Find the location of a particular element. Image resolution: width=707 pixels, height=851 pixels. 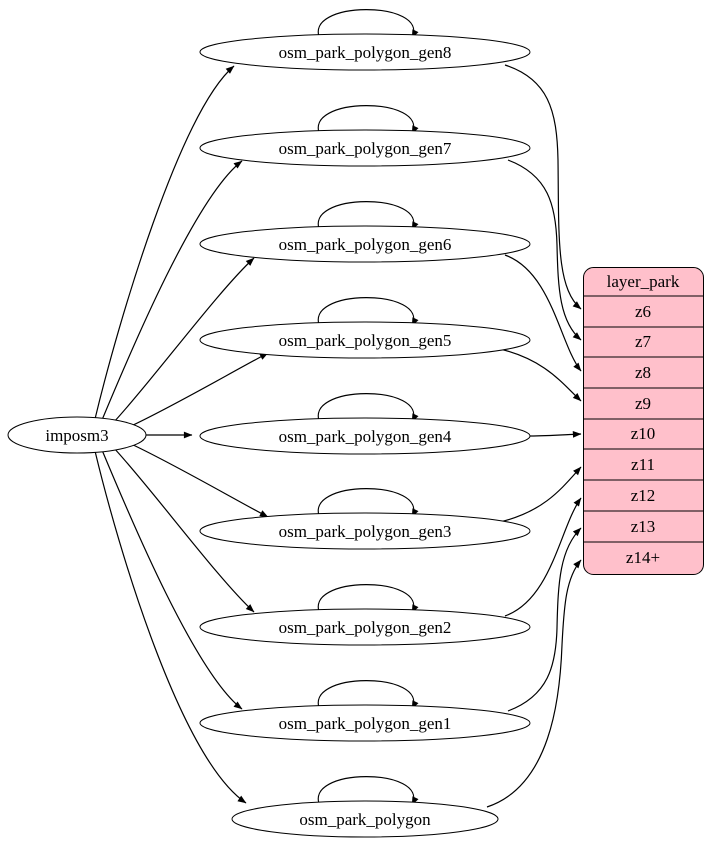

gen3-ellipse is located at coordinates (365, 531).